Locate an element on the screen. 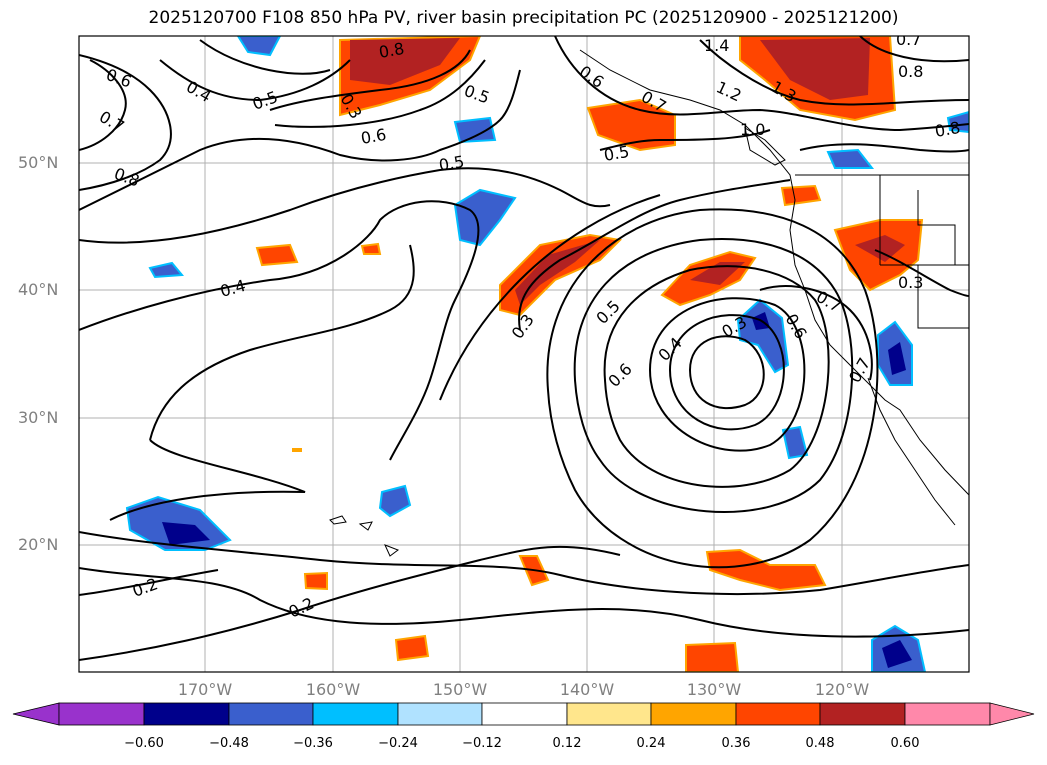  contour-label: 1.4 is located at coordinates (716, 45).